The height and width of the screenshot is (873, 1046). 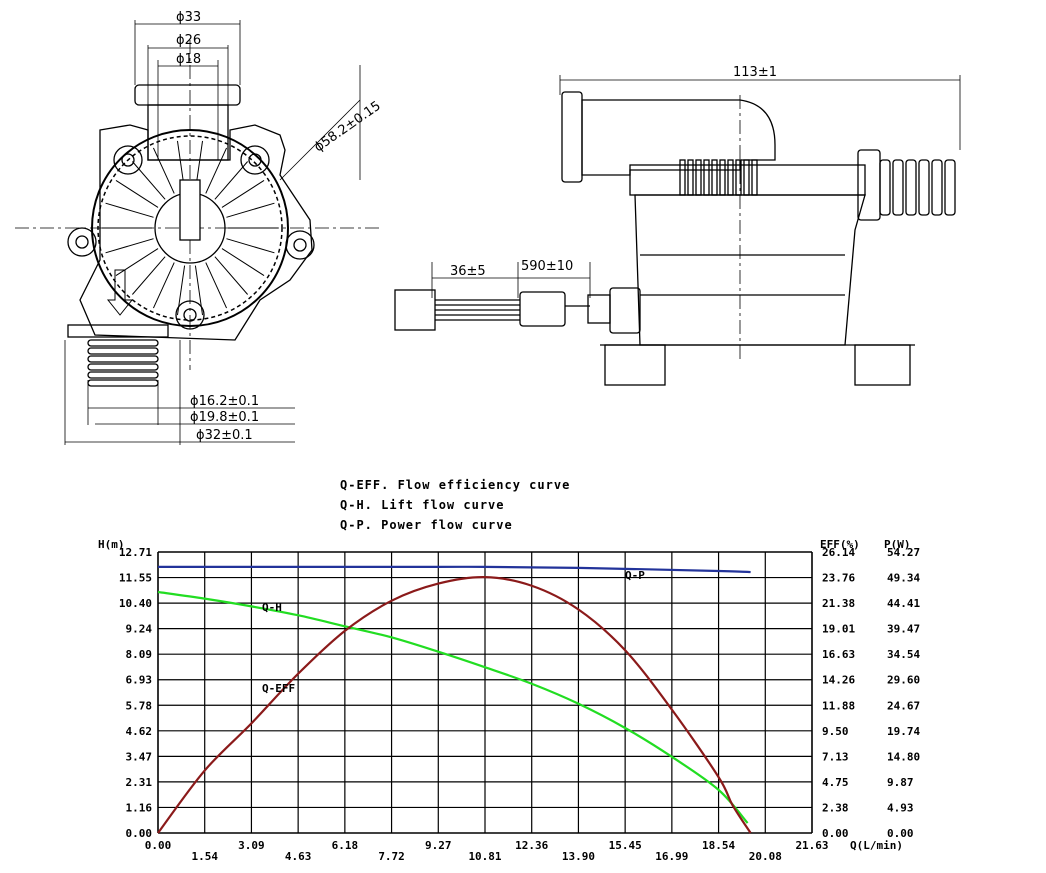 What do you see at coordinates (188, 40) in the screenshot?
I see `dim-d26: ϕ26` at bounding box center [188, 40].